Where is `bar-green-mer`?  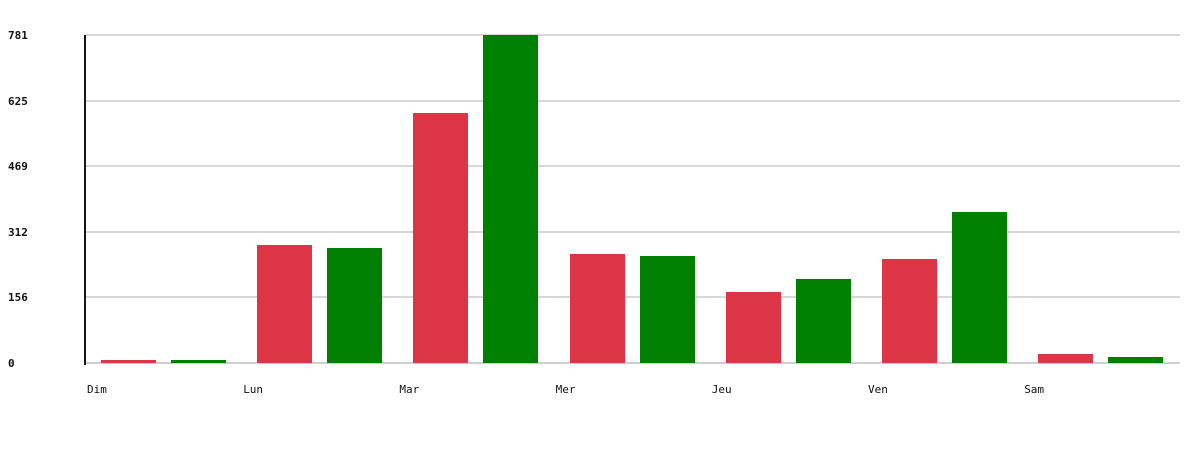 bar-green-mer is located at coordinates (667, 309).